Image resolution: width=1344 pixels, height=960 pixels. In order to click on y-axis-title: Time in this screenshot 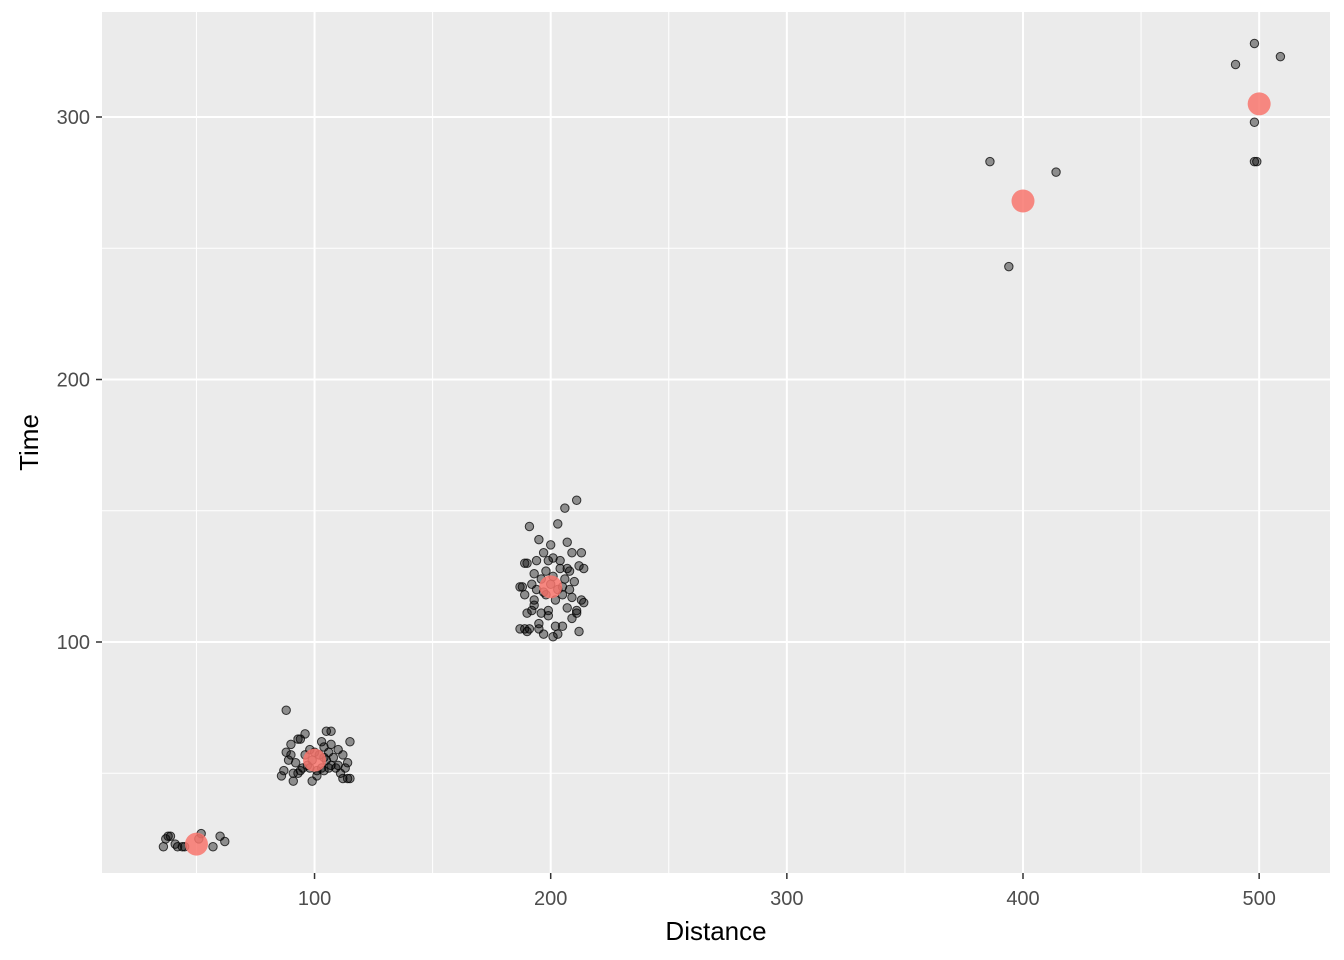, I will do `click(29, 442)`.